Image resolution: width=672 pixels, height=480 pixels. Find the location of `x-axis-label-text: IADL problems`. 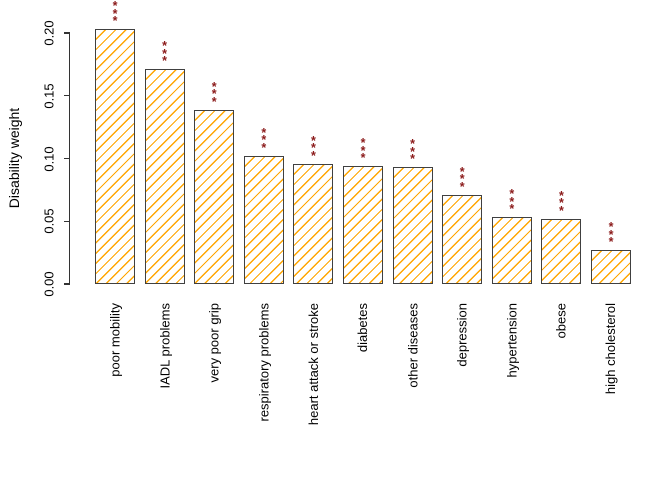

x-axis-label-text: IADL problems is located at coordinates (165, 346).